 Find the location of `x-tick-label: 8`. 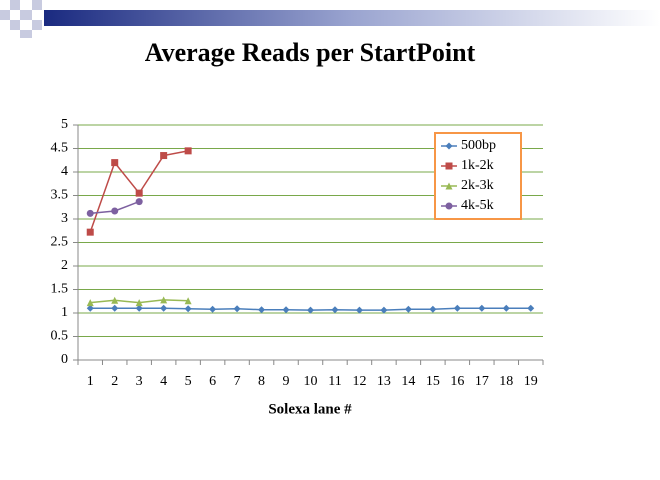

x-tick-label: 8 is located at coordinates (261, 381).